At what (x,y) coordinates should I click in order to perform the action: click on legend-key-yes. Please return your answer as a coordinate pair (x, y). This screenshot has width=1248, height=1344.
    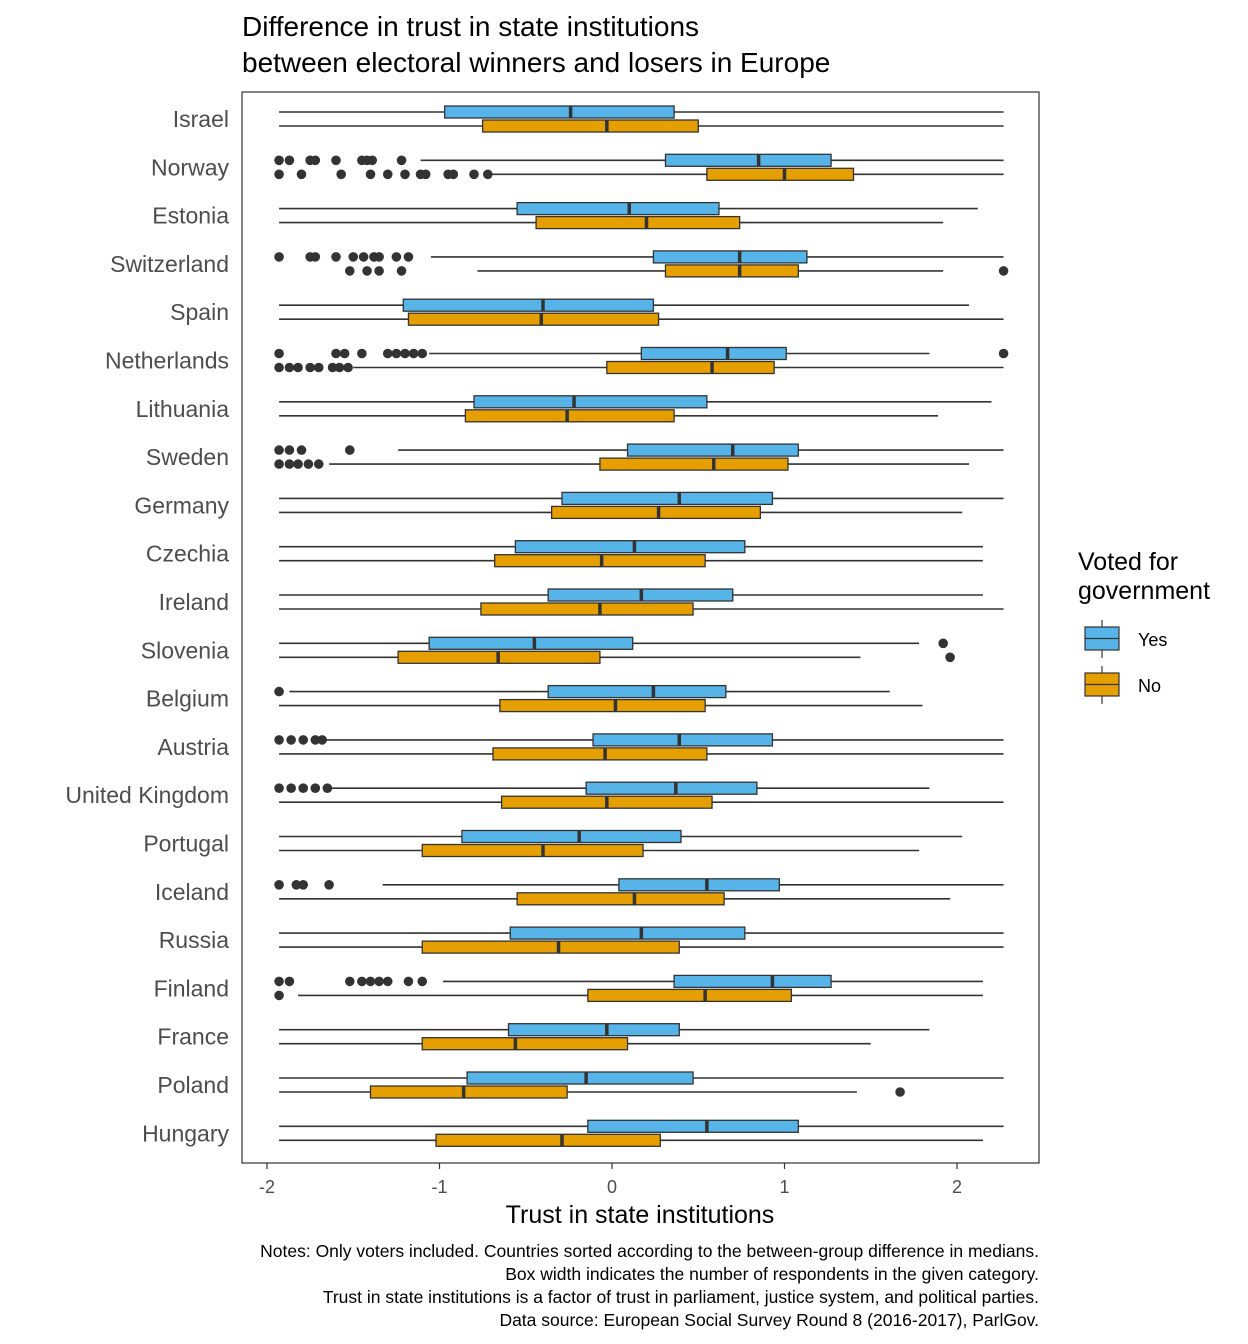
    Looking at the image, I should click on (1102, 639).